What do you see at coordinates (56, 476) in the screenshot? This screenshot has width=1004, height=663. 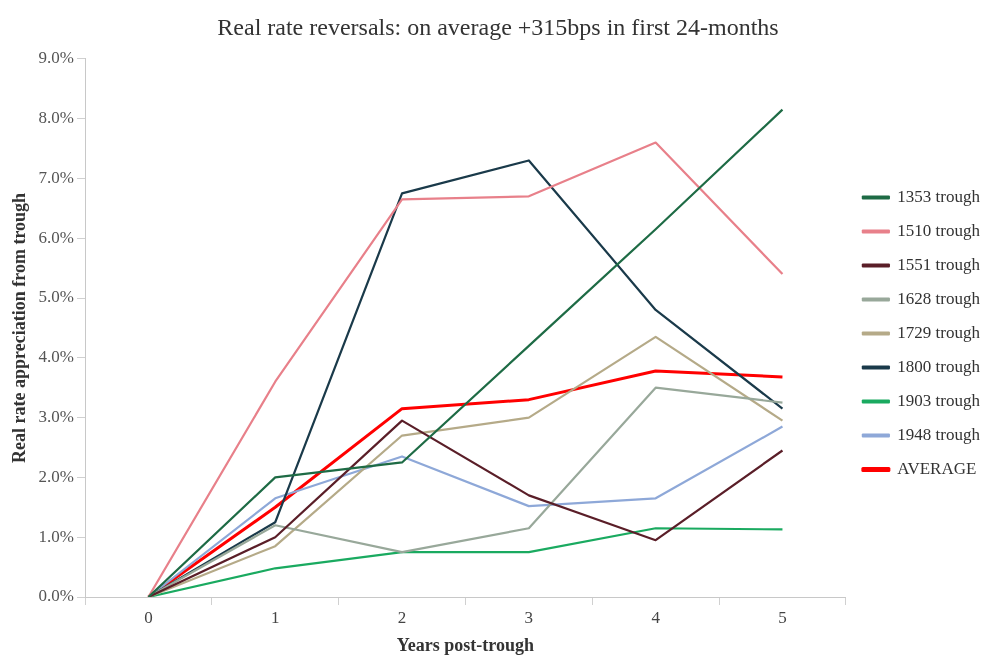 I see `y-tick-label: 2.0%` at bounding box center [56, 476].